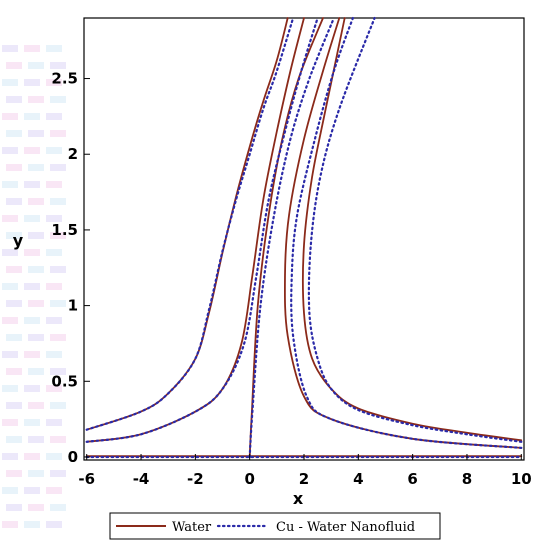 The image size is (540, 550). I want to click on y-tick-label: 2.5, so click(64, 79).